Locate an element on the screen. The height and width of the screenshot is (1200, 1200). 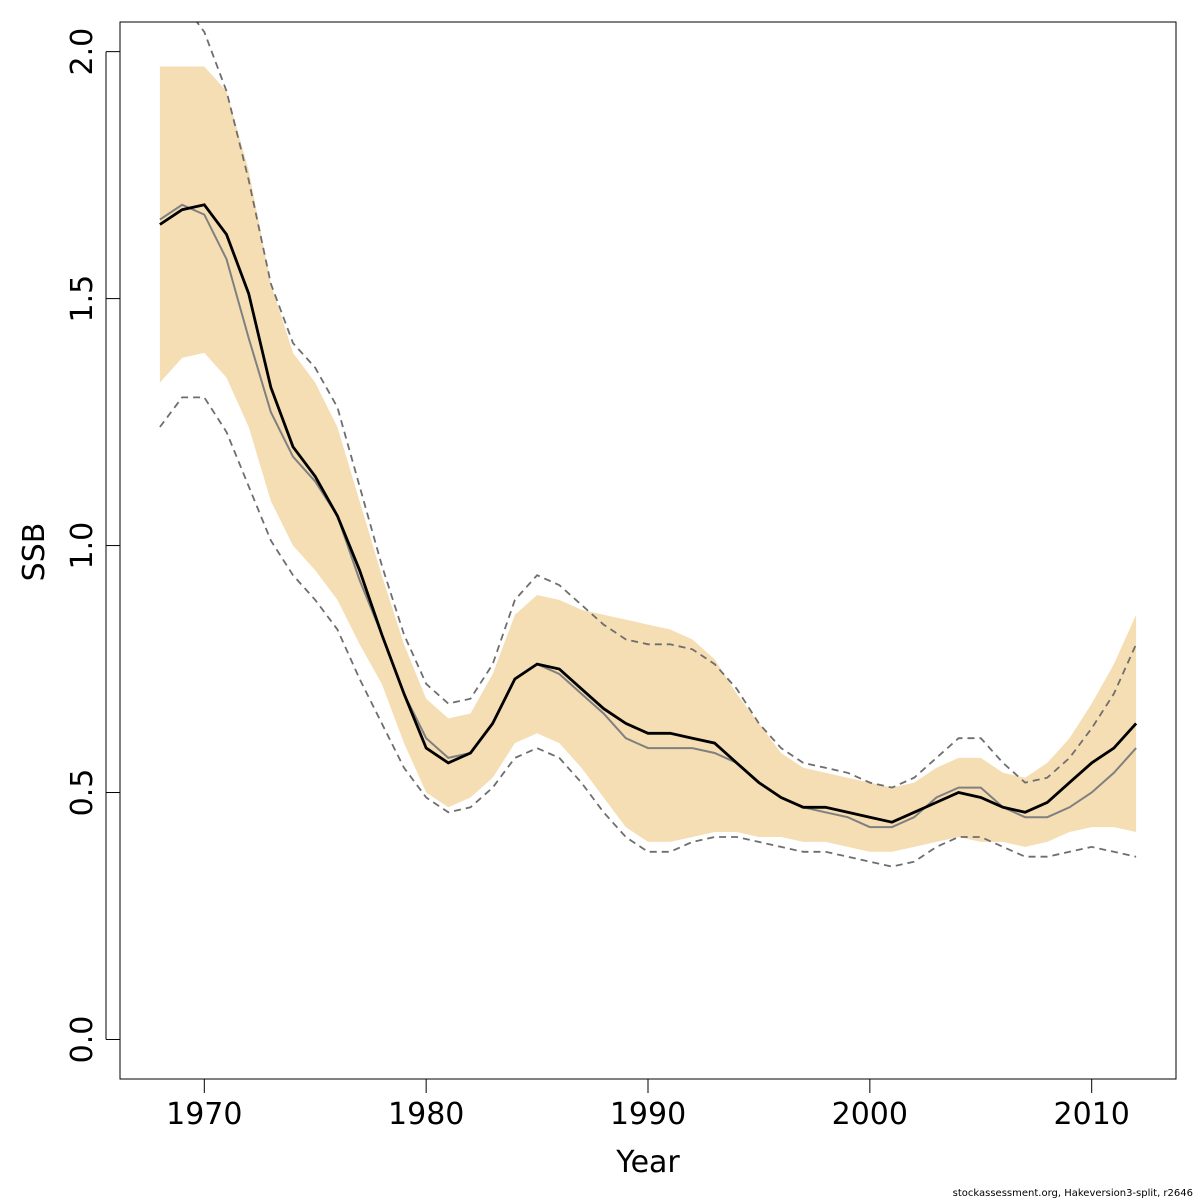
x-tick-label: 2010 is located at coordinates (1092, 1114).